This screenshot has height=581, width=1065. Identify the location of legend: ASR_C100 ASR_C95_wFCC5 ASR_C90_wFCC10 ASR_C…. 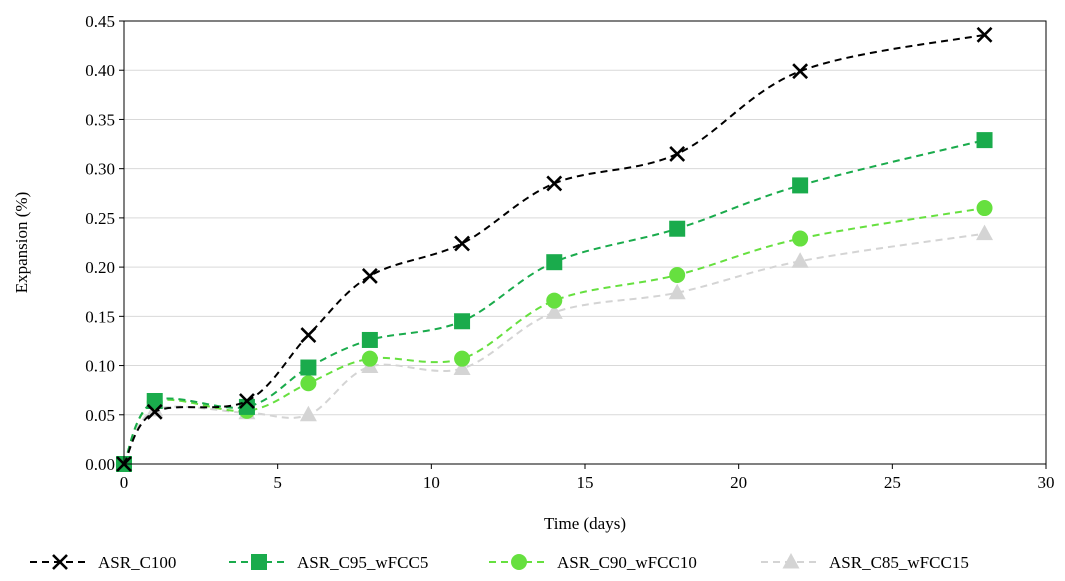
(499, 562).